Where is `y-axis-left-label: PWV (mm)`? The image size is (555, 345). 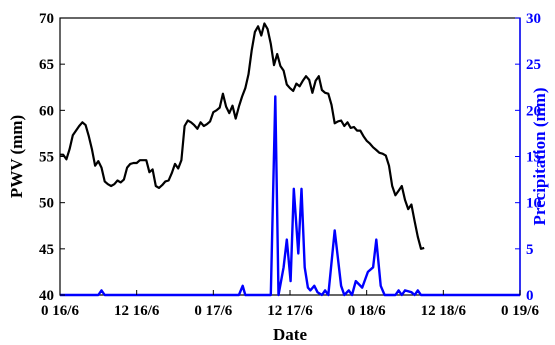
y-axis-left-label: PWV (mm) is located at coordinates (16, 156).